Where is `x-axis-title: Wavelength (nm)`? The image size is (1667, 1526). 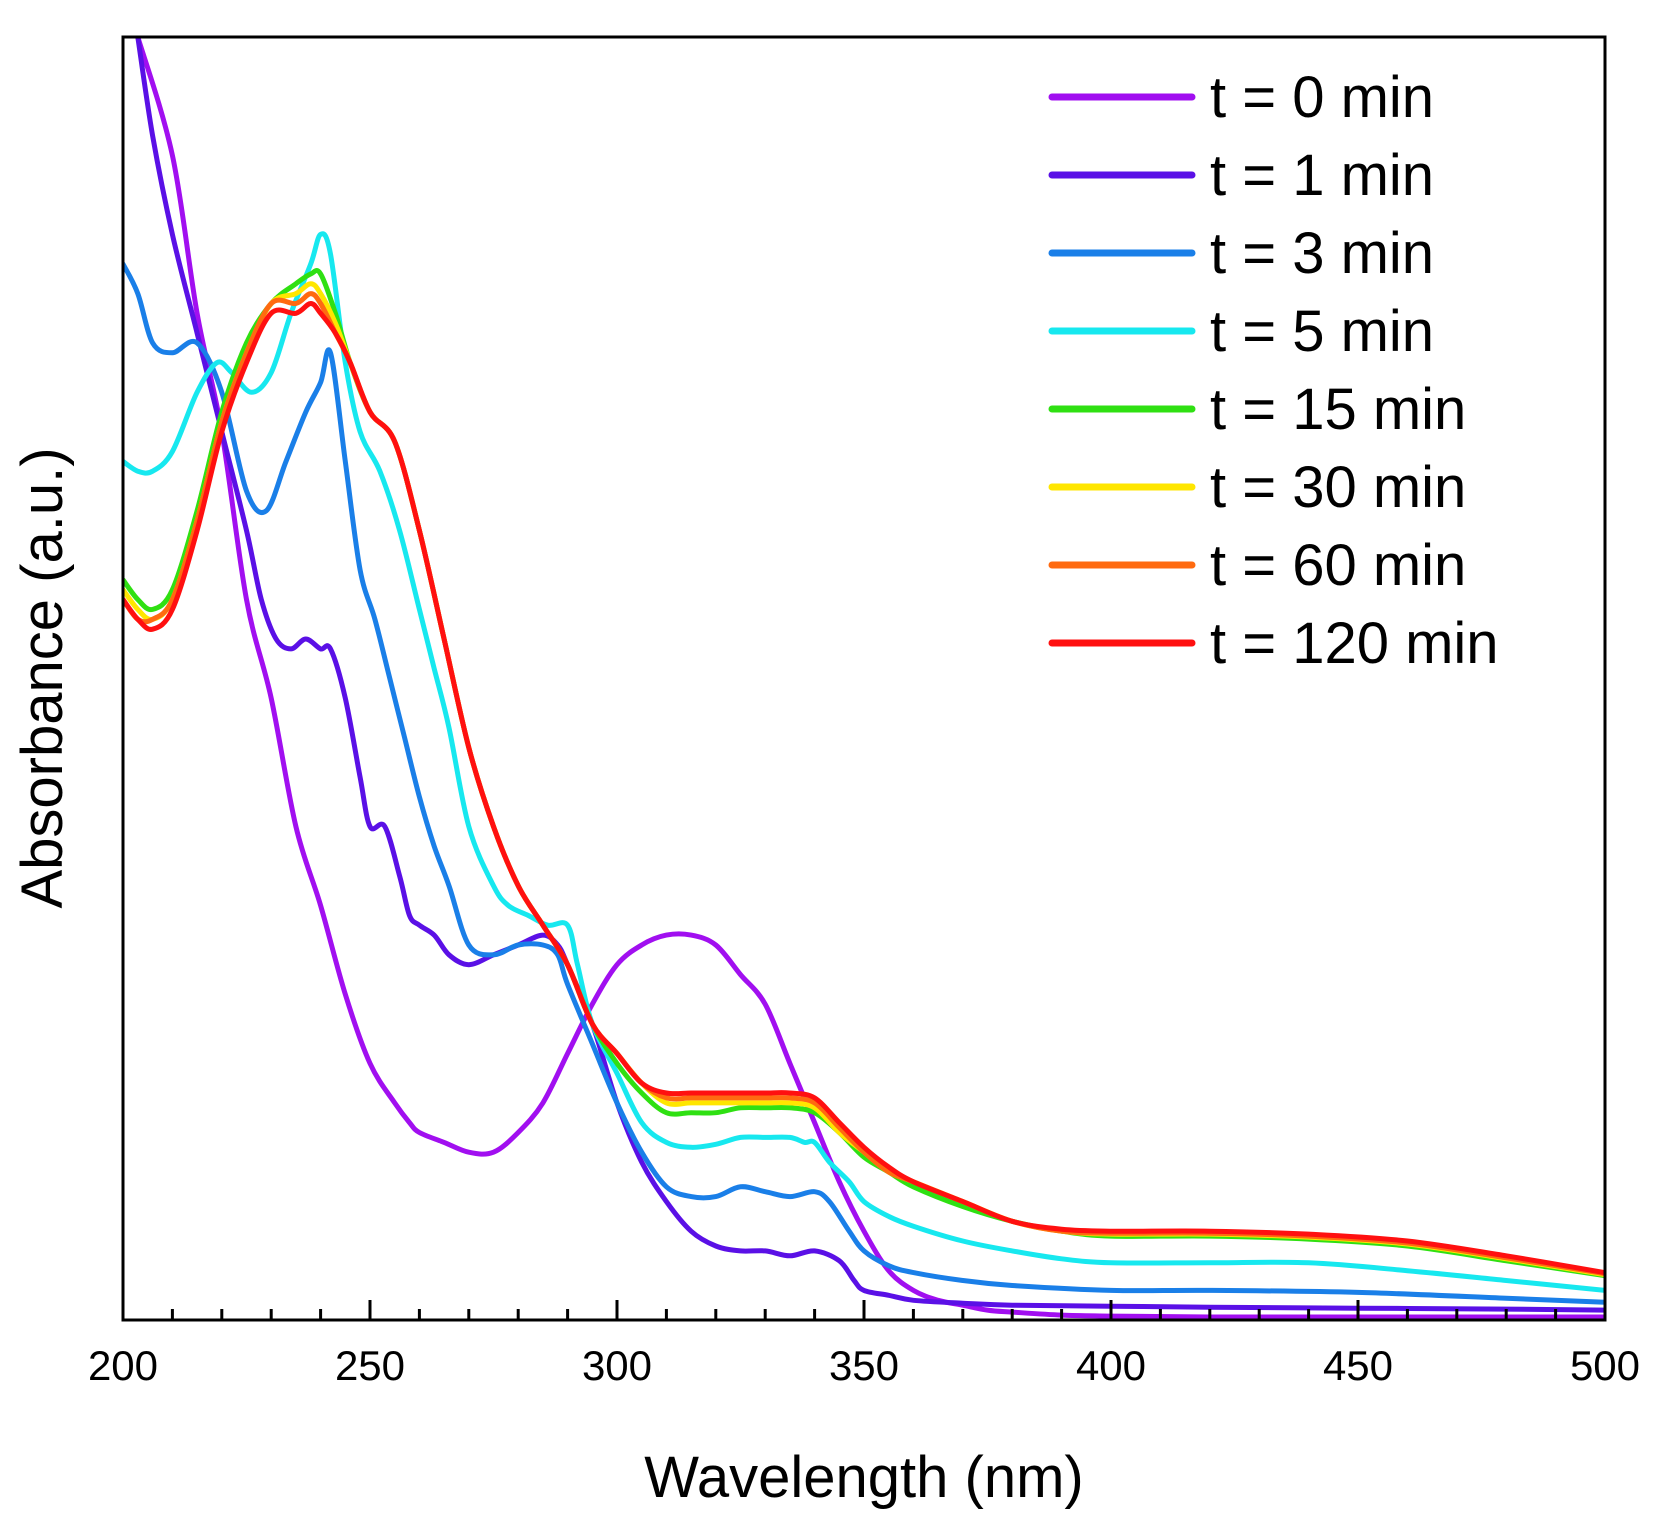 x-axis-title: Wavelength (nm) is located at coordinates (863, 1477).